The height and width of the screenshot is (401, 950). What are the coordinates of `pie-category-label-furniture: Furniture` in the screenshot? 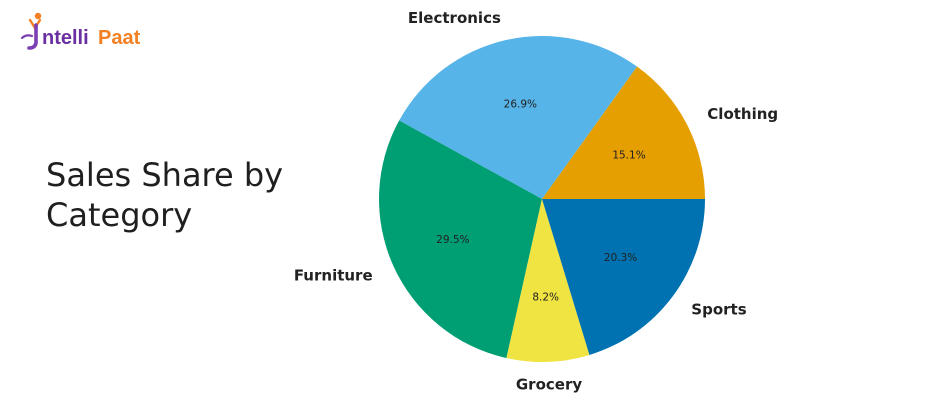 It's located at (333, 275).